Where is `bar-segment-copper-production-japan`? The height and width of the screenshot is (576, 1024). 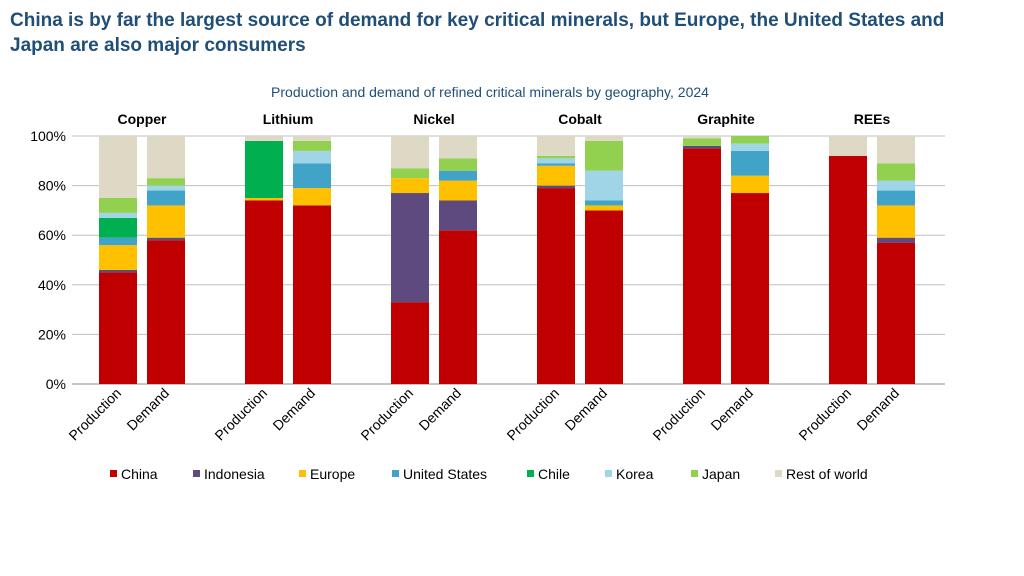 bar-segment-copper-production-japan is located at coordinates (118, 205).